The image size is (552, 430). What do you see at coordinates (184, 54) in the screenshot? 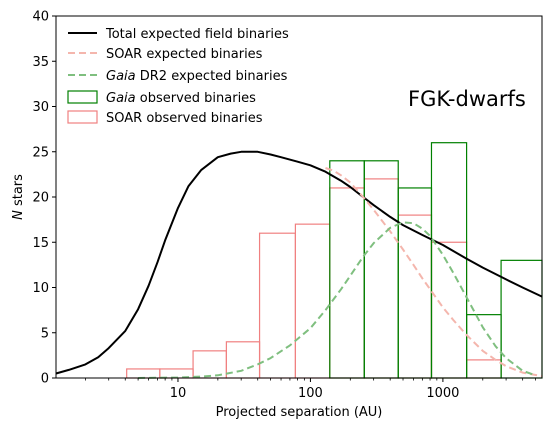
I see `legend-label: SOAR expected binaries` at bounding box center [184, 54].